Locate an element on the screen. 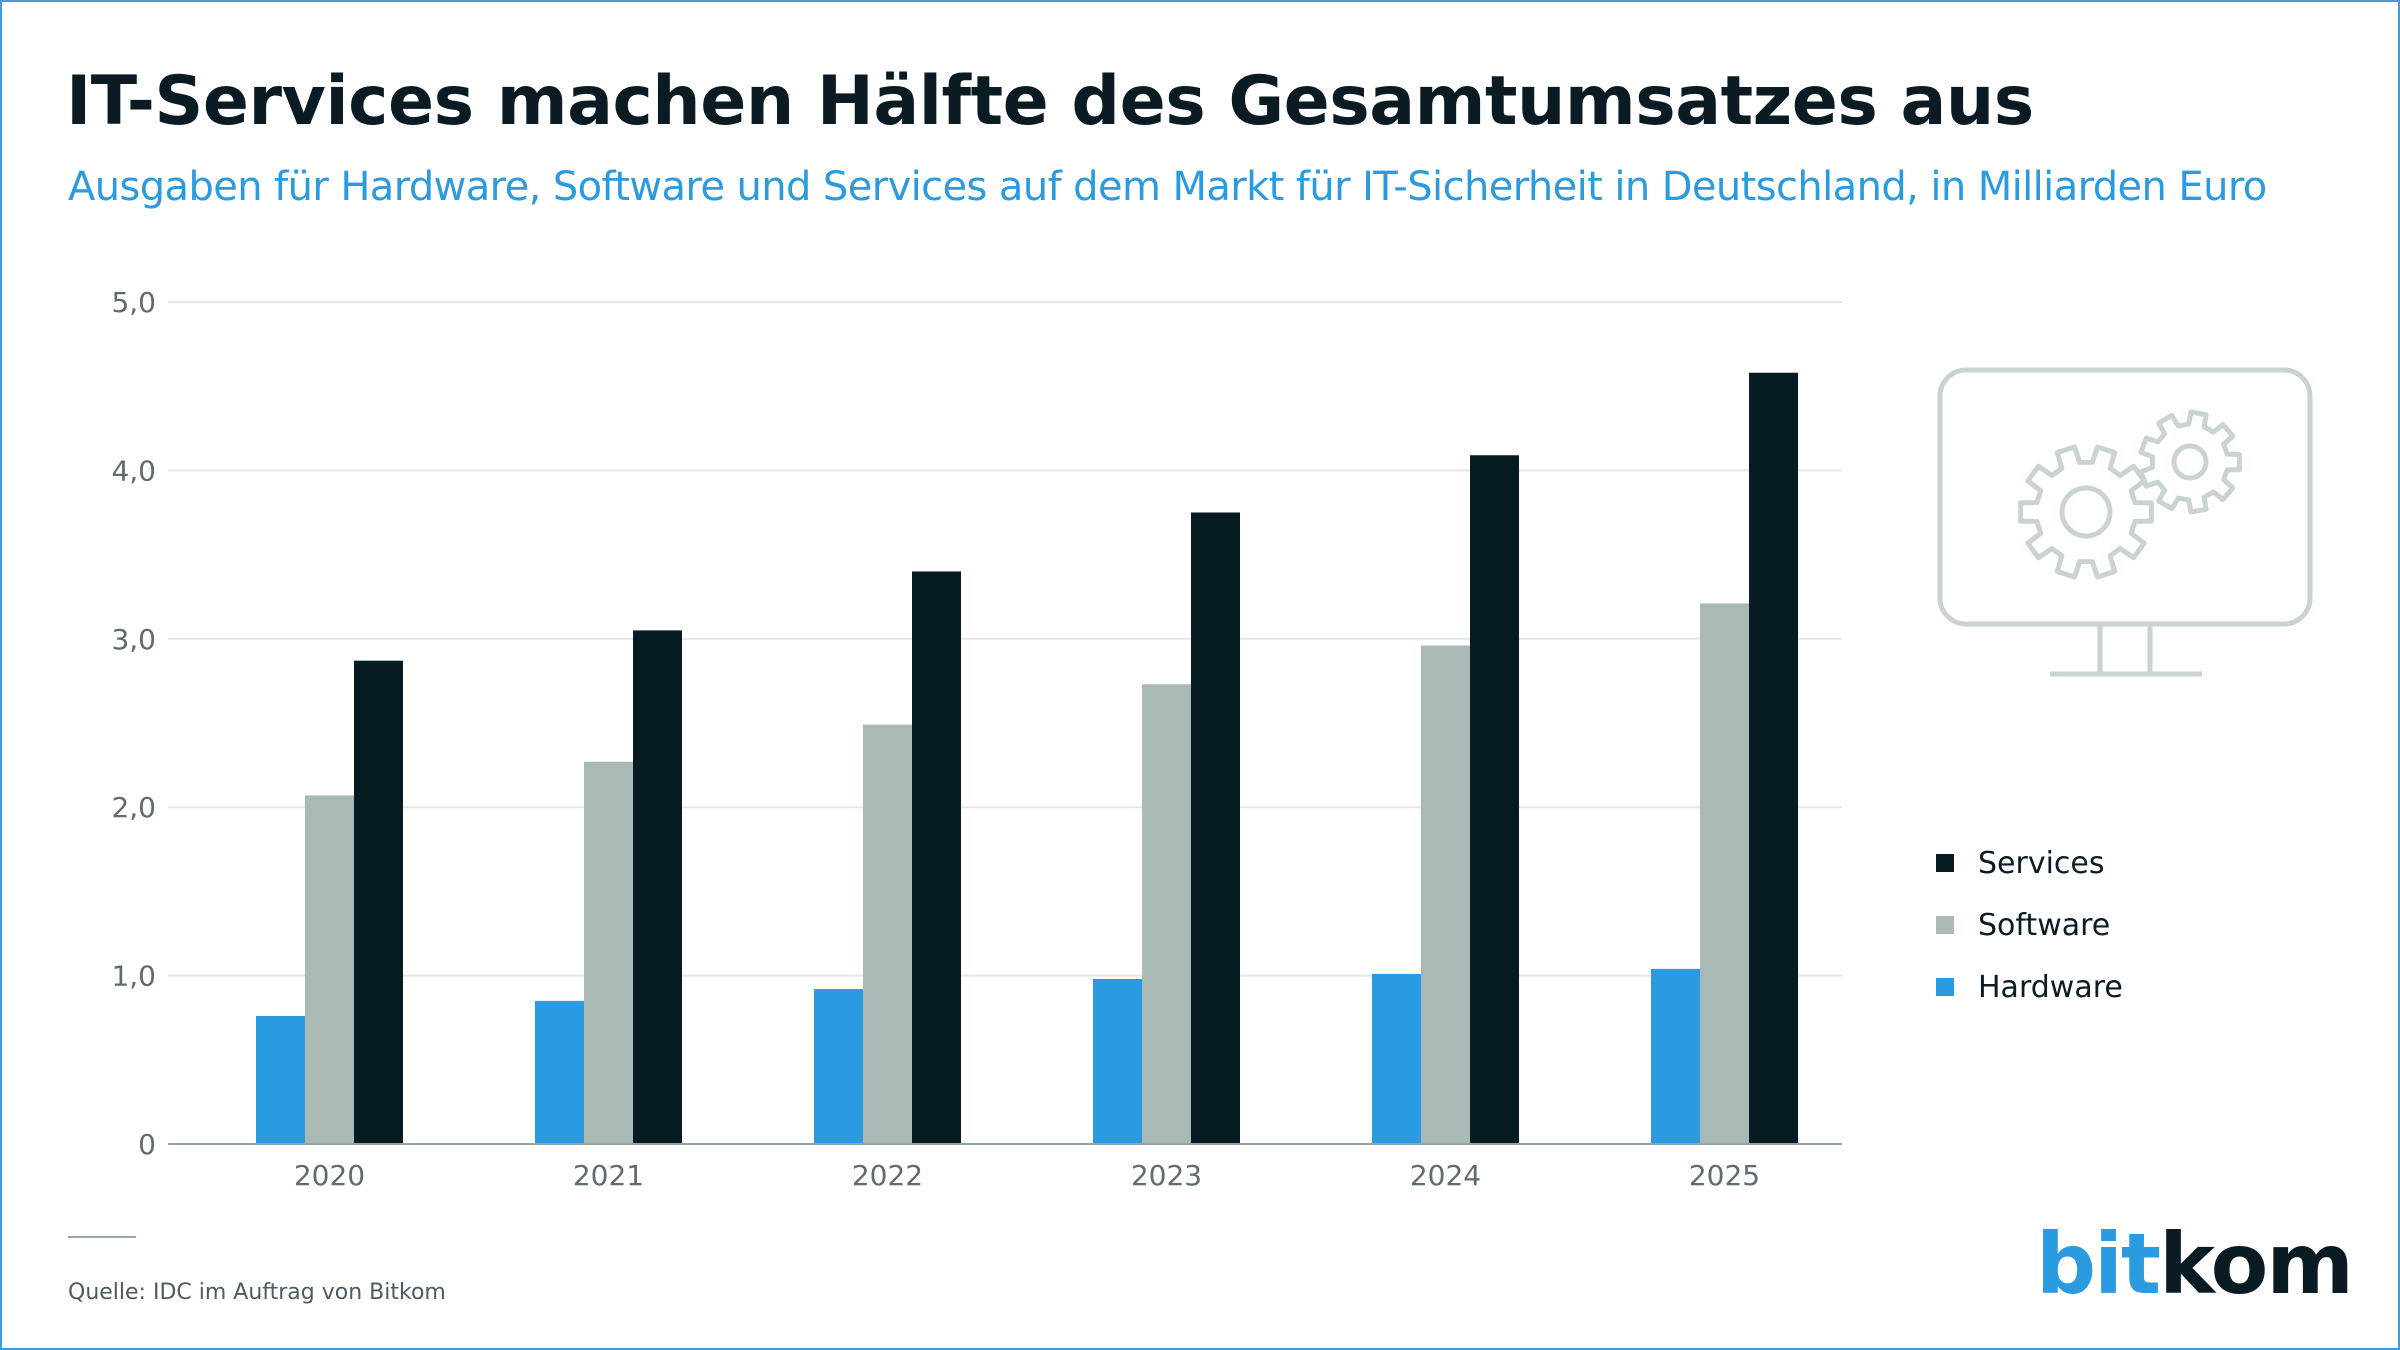 Image resolution: width=2400 pixels, height=1350 pixels. legend: Services Software Hardware is located at coordinates (2029, 925).